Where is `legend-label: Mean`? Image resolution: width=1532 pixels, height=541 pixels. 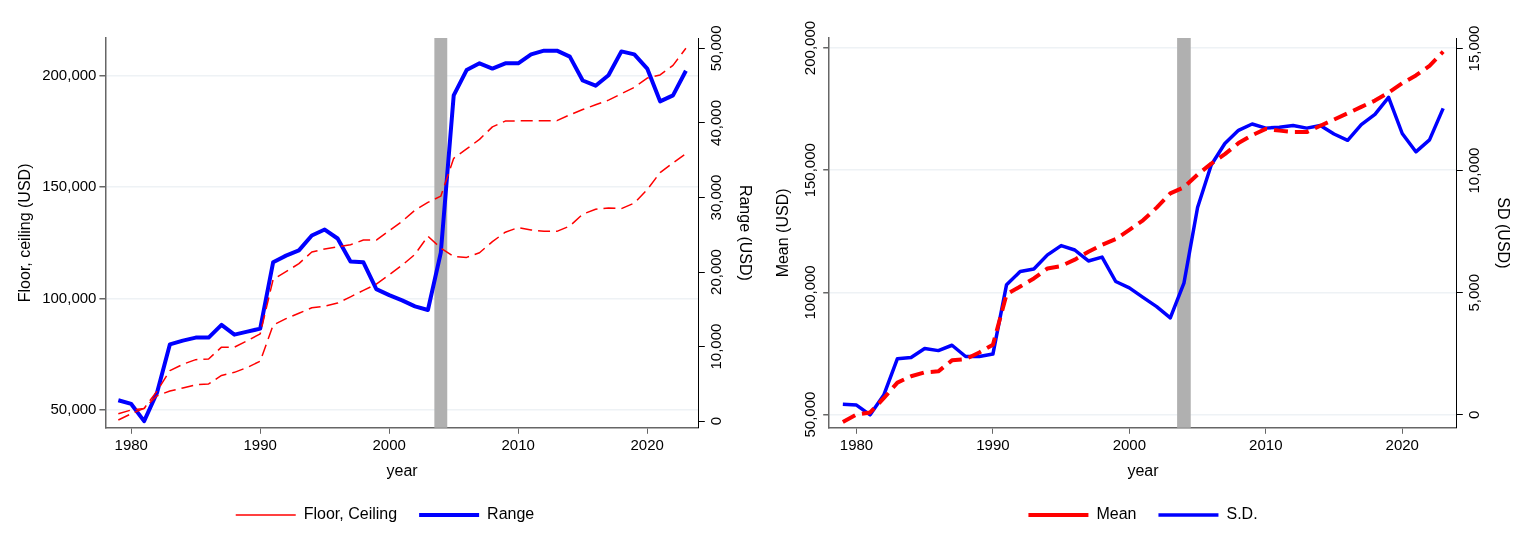 legend-label: Mean is located at coordinates (1116, 514).